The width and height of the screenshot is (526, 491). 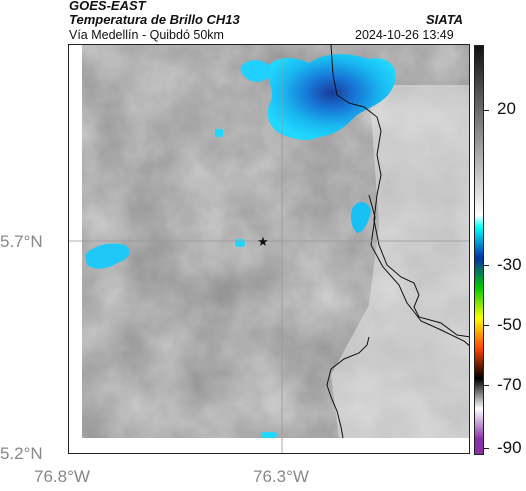 What do you see at coordinates (509, 324) in the screenshot?
I see `colorbar-label: -50` at bounding box center [509, 324].